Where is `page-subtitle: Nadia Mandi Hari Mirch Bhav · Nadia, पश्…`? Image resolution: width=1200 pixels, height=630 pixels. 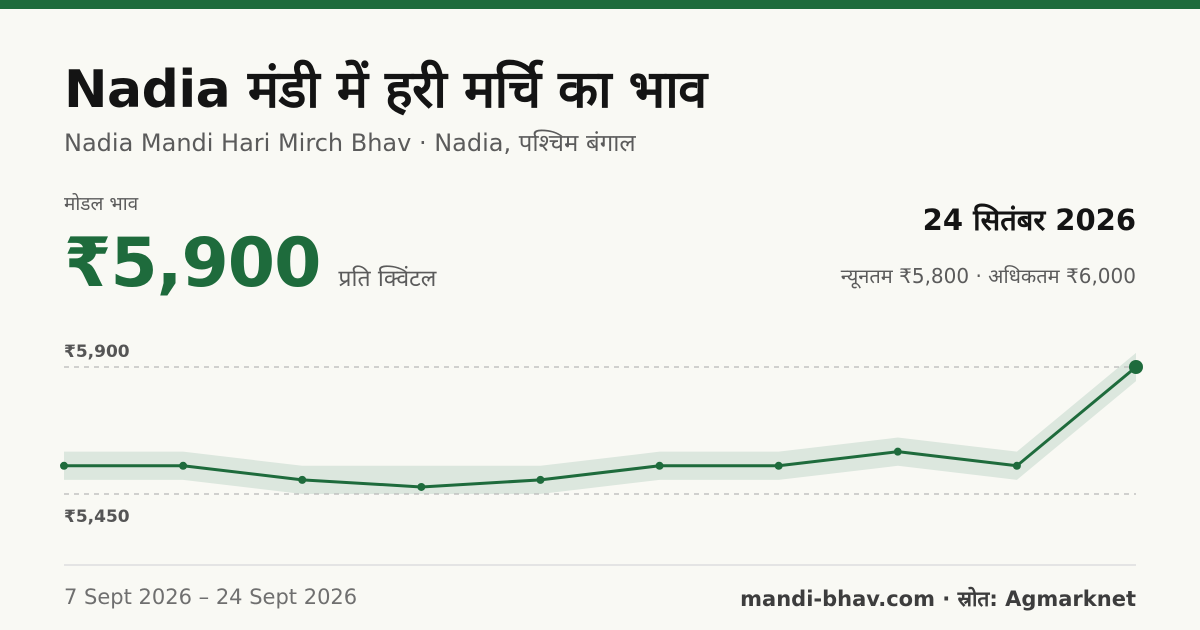
page-subtitle: Nadia Mandi Hari Mirch Bhav · Nadia, पश्… is located at coordinates (350, 143).